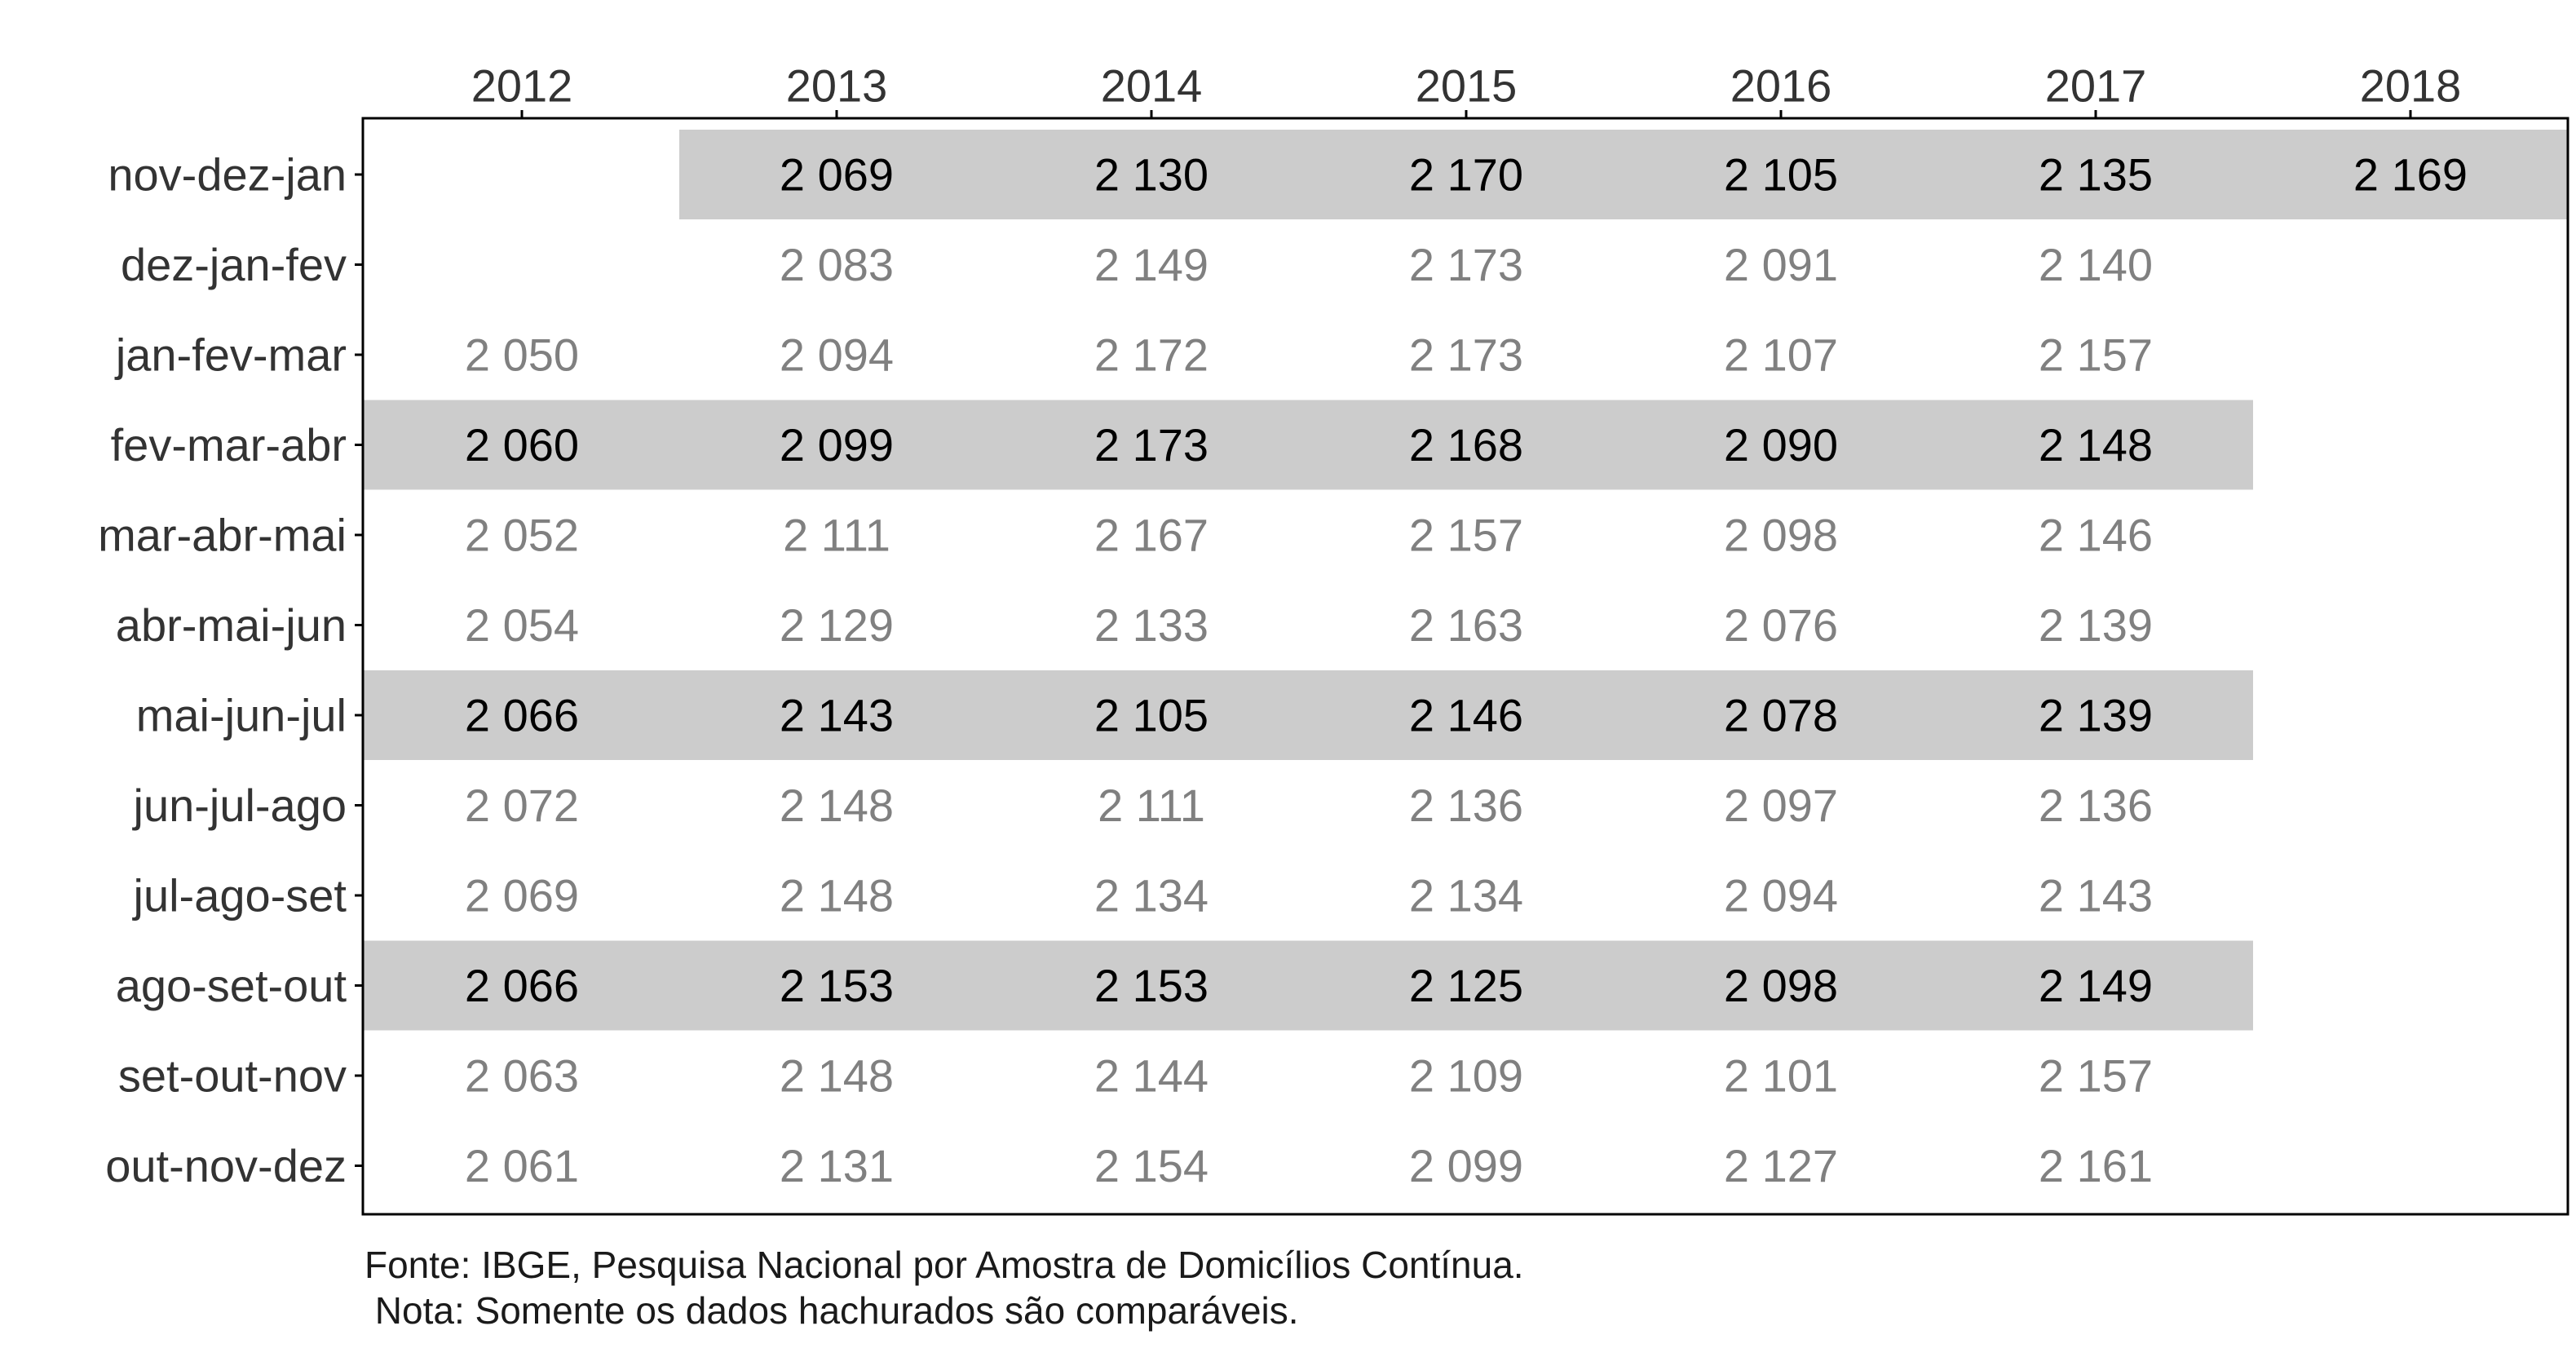  What do you see at coordinates (522, 355) in the screenshot?
I see `cell-value: 2 050` at bounding box center [522, 355].